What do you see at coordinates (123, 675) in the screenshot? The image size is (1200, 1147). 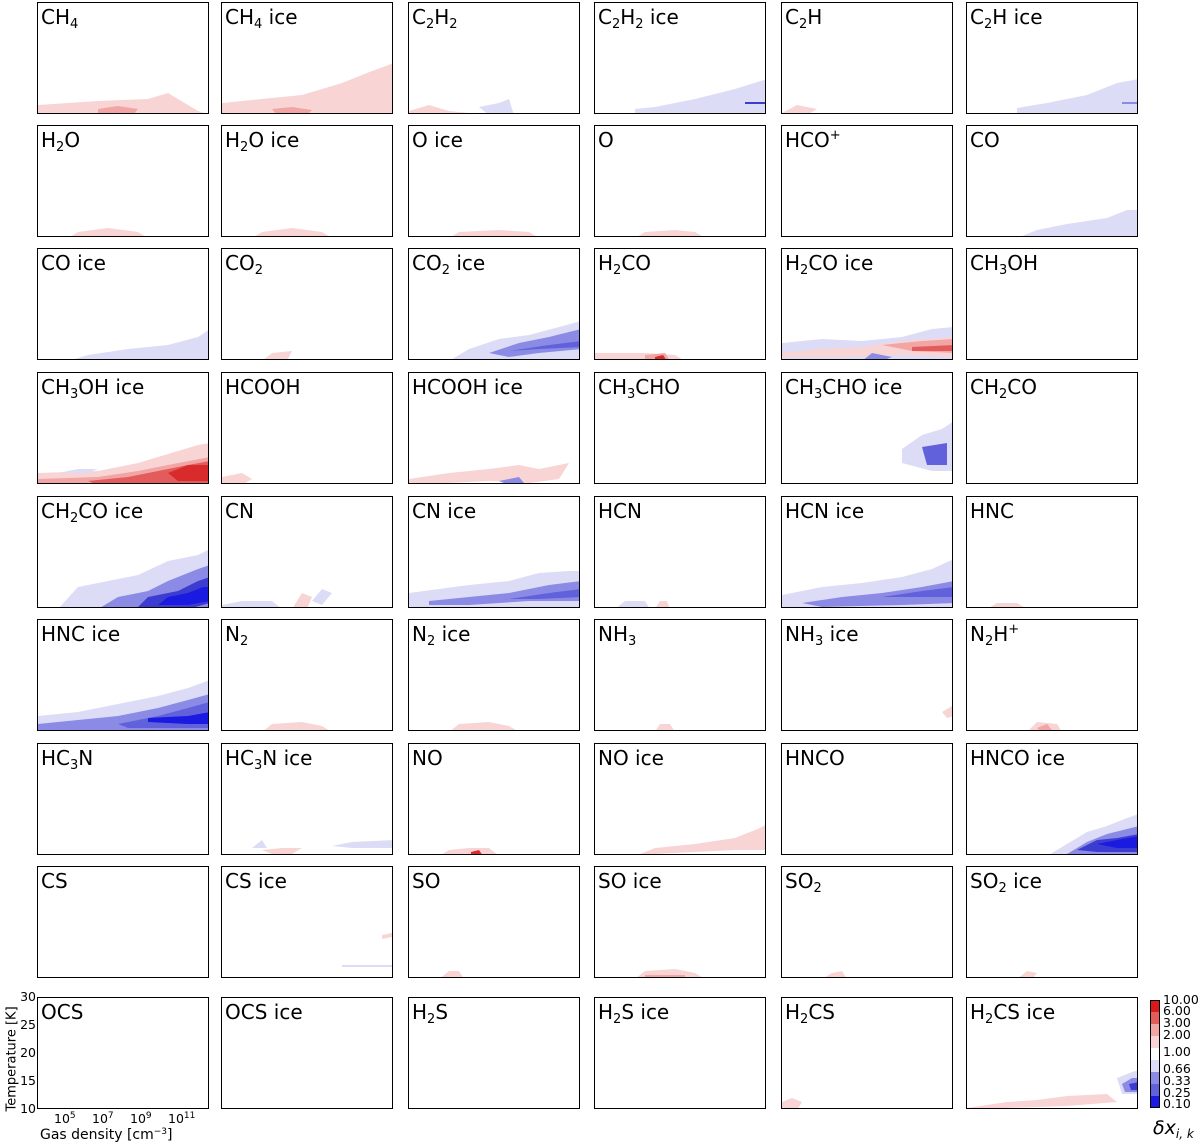 I see `panel-hnc-ice: HNC ice` at bounding box center [123, 675].